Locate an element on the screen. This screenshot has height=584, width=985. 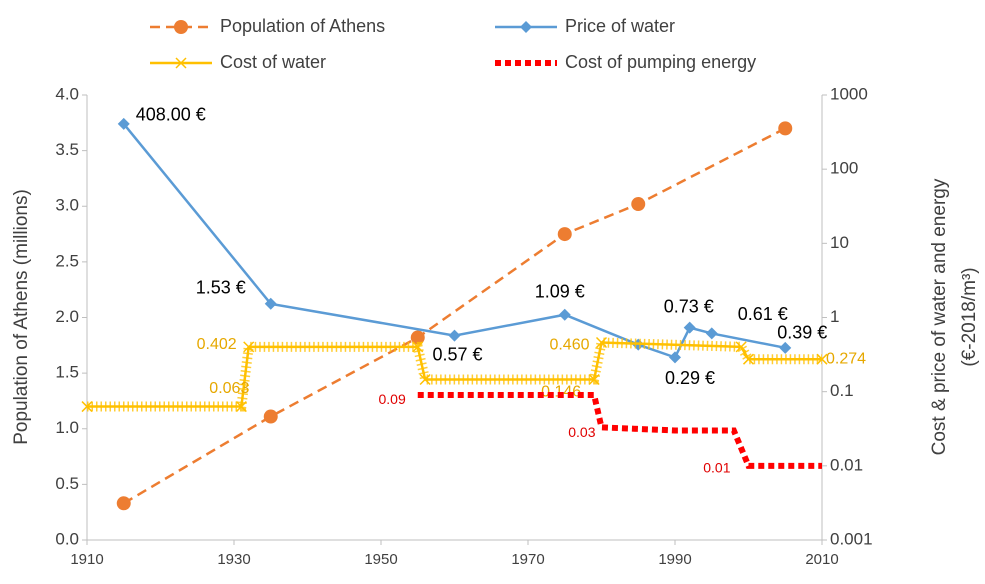
y2-tick-label: 10 is located at coordinates (839, 242).